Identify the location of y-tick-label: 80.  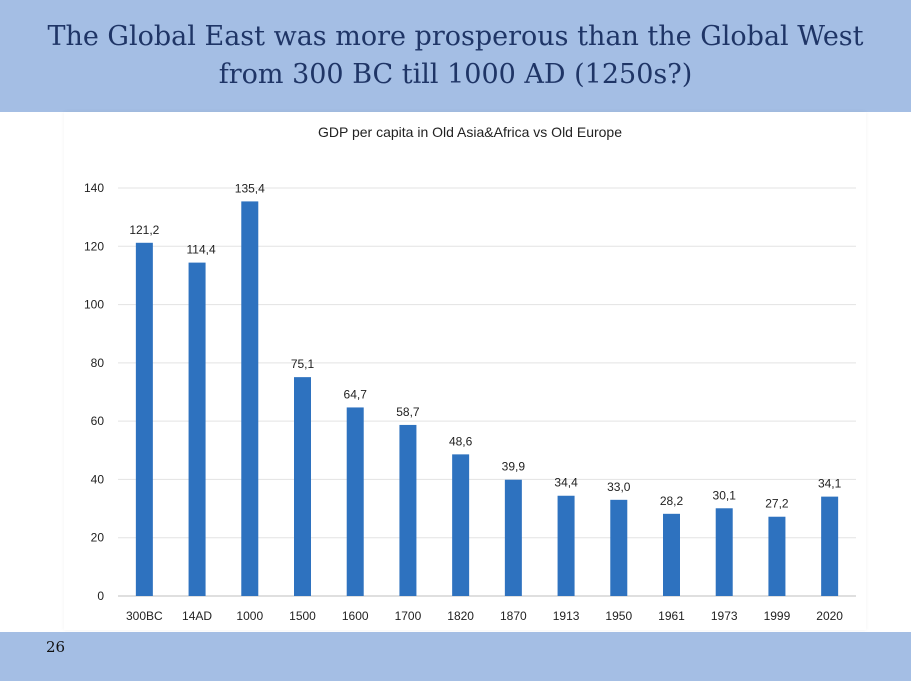
(98, 363).